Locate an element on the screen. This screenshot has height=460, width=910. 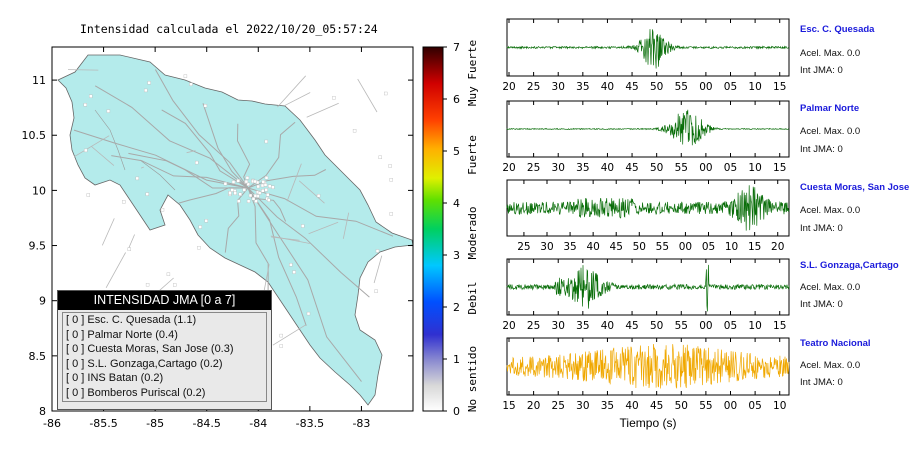
station-name: Teatro Nacional is located at coordinates (835, 343).